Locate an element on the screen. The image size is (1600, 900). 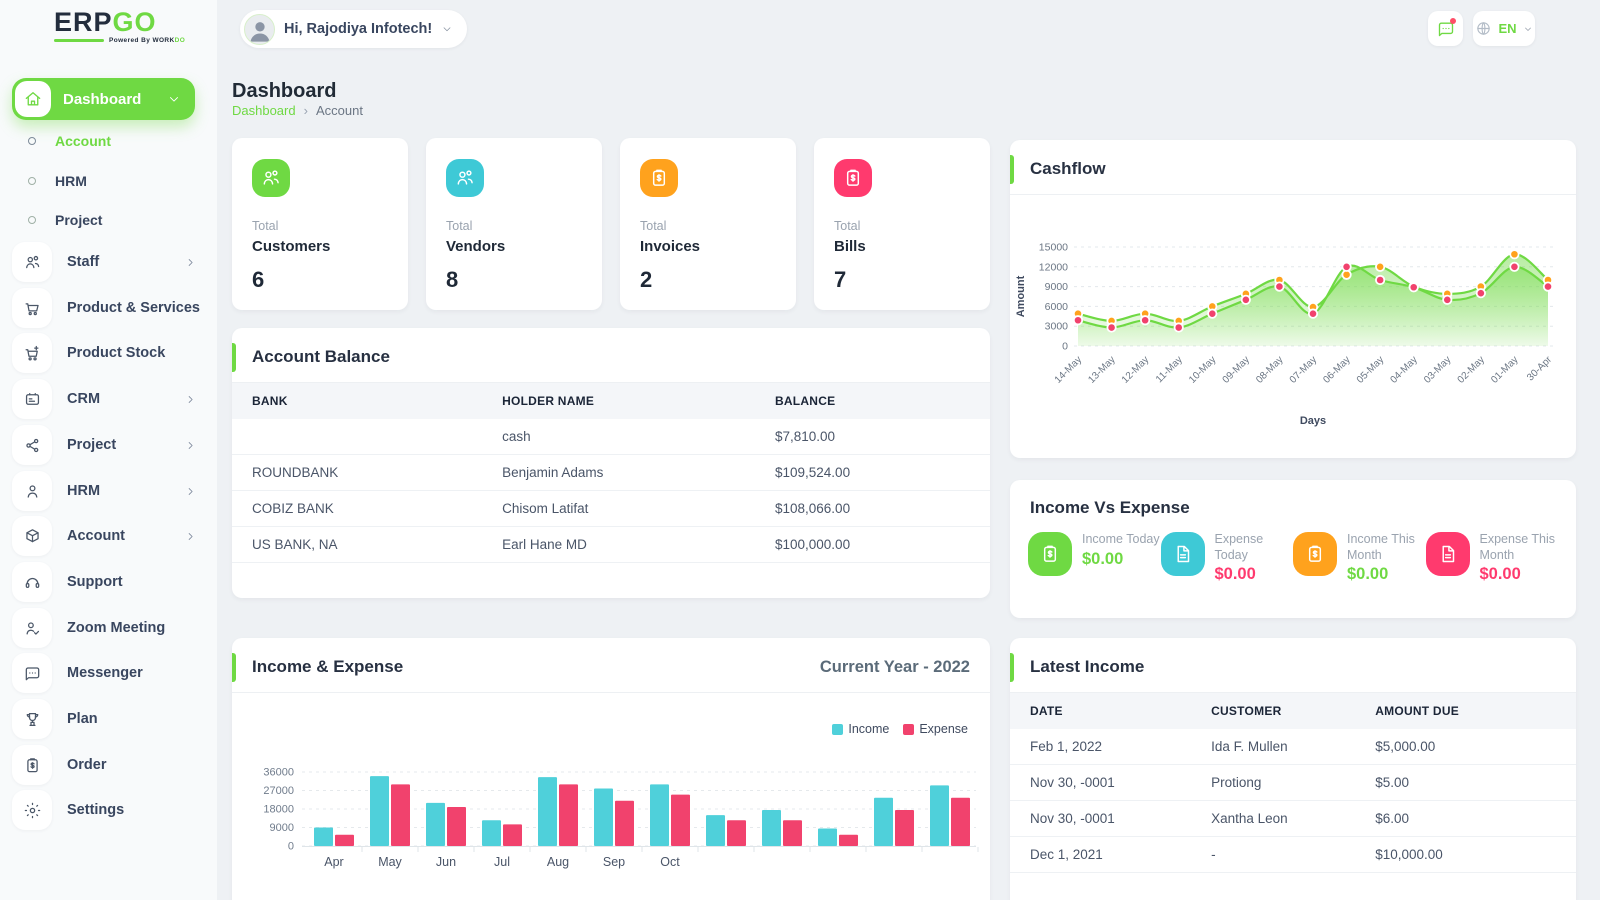
sidebar-item-settings: Settings is located at coordinates (108, 810).